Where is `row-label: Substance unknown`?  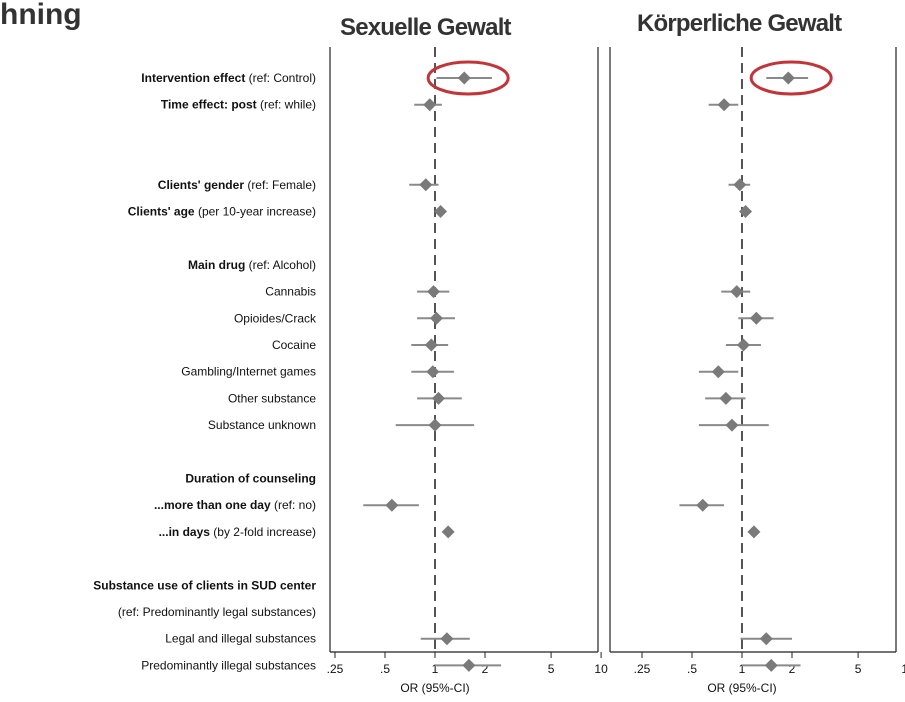 row-label: Substance unknown is located at coordinates (262, 425).